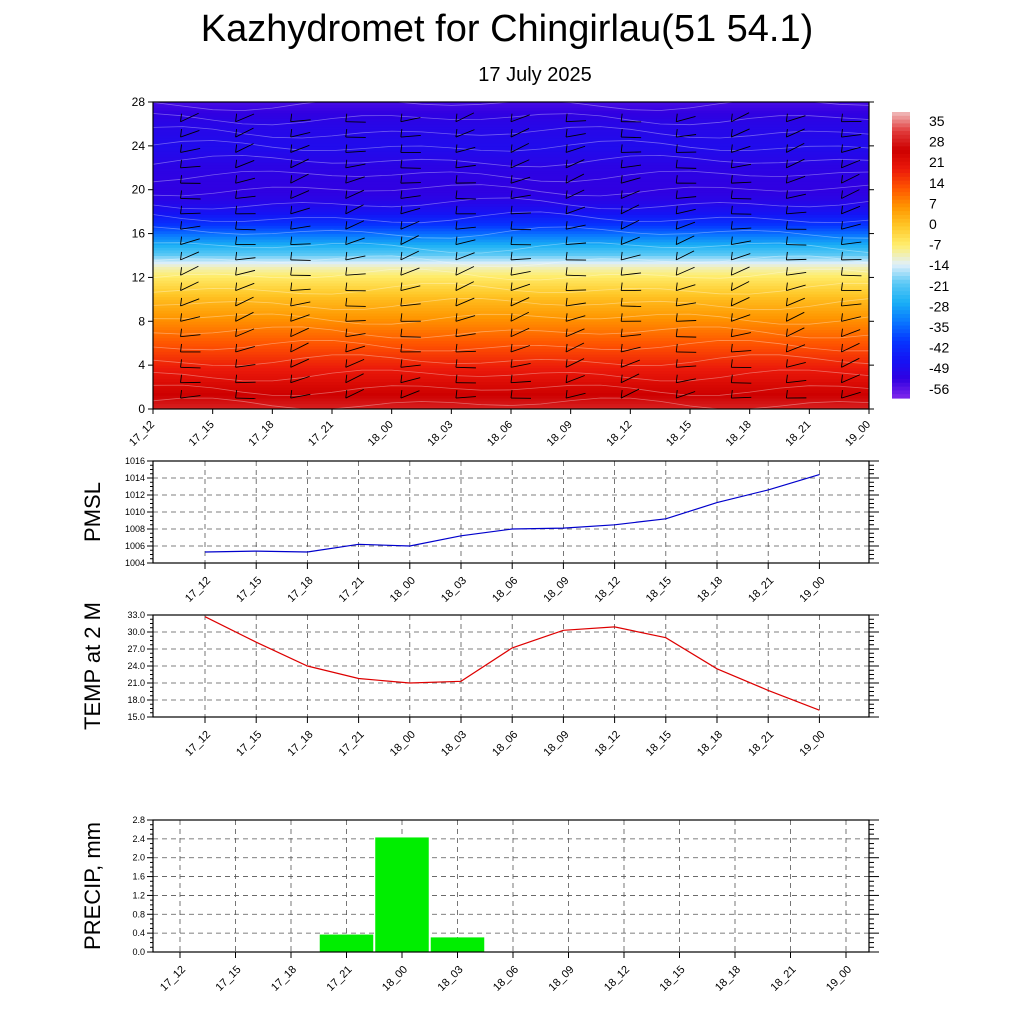 This screenshot has width=1024, height=1024. Describe the element at coordinates (939, 286) in the screenshot. I see `colorbar-label: -21` at that location.